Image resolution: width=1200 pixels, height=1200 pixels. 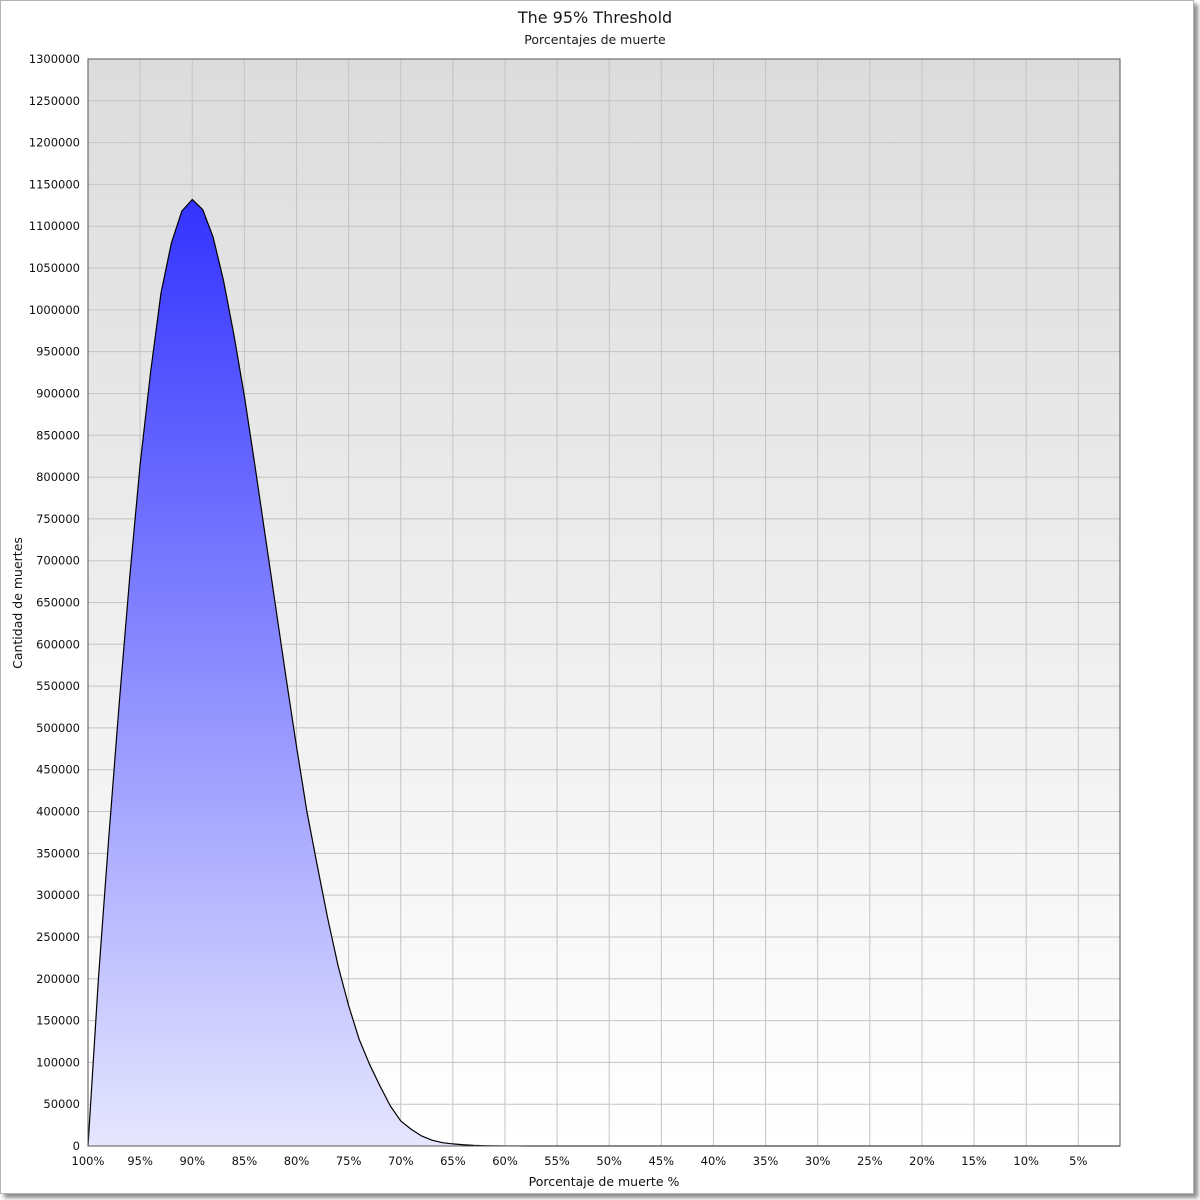 I want to click on x-tick-label: 50%, so click(x=609, y=1161).